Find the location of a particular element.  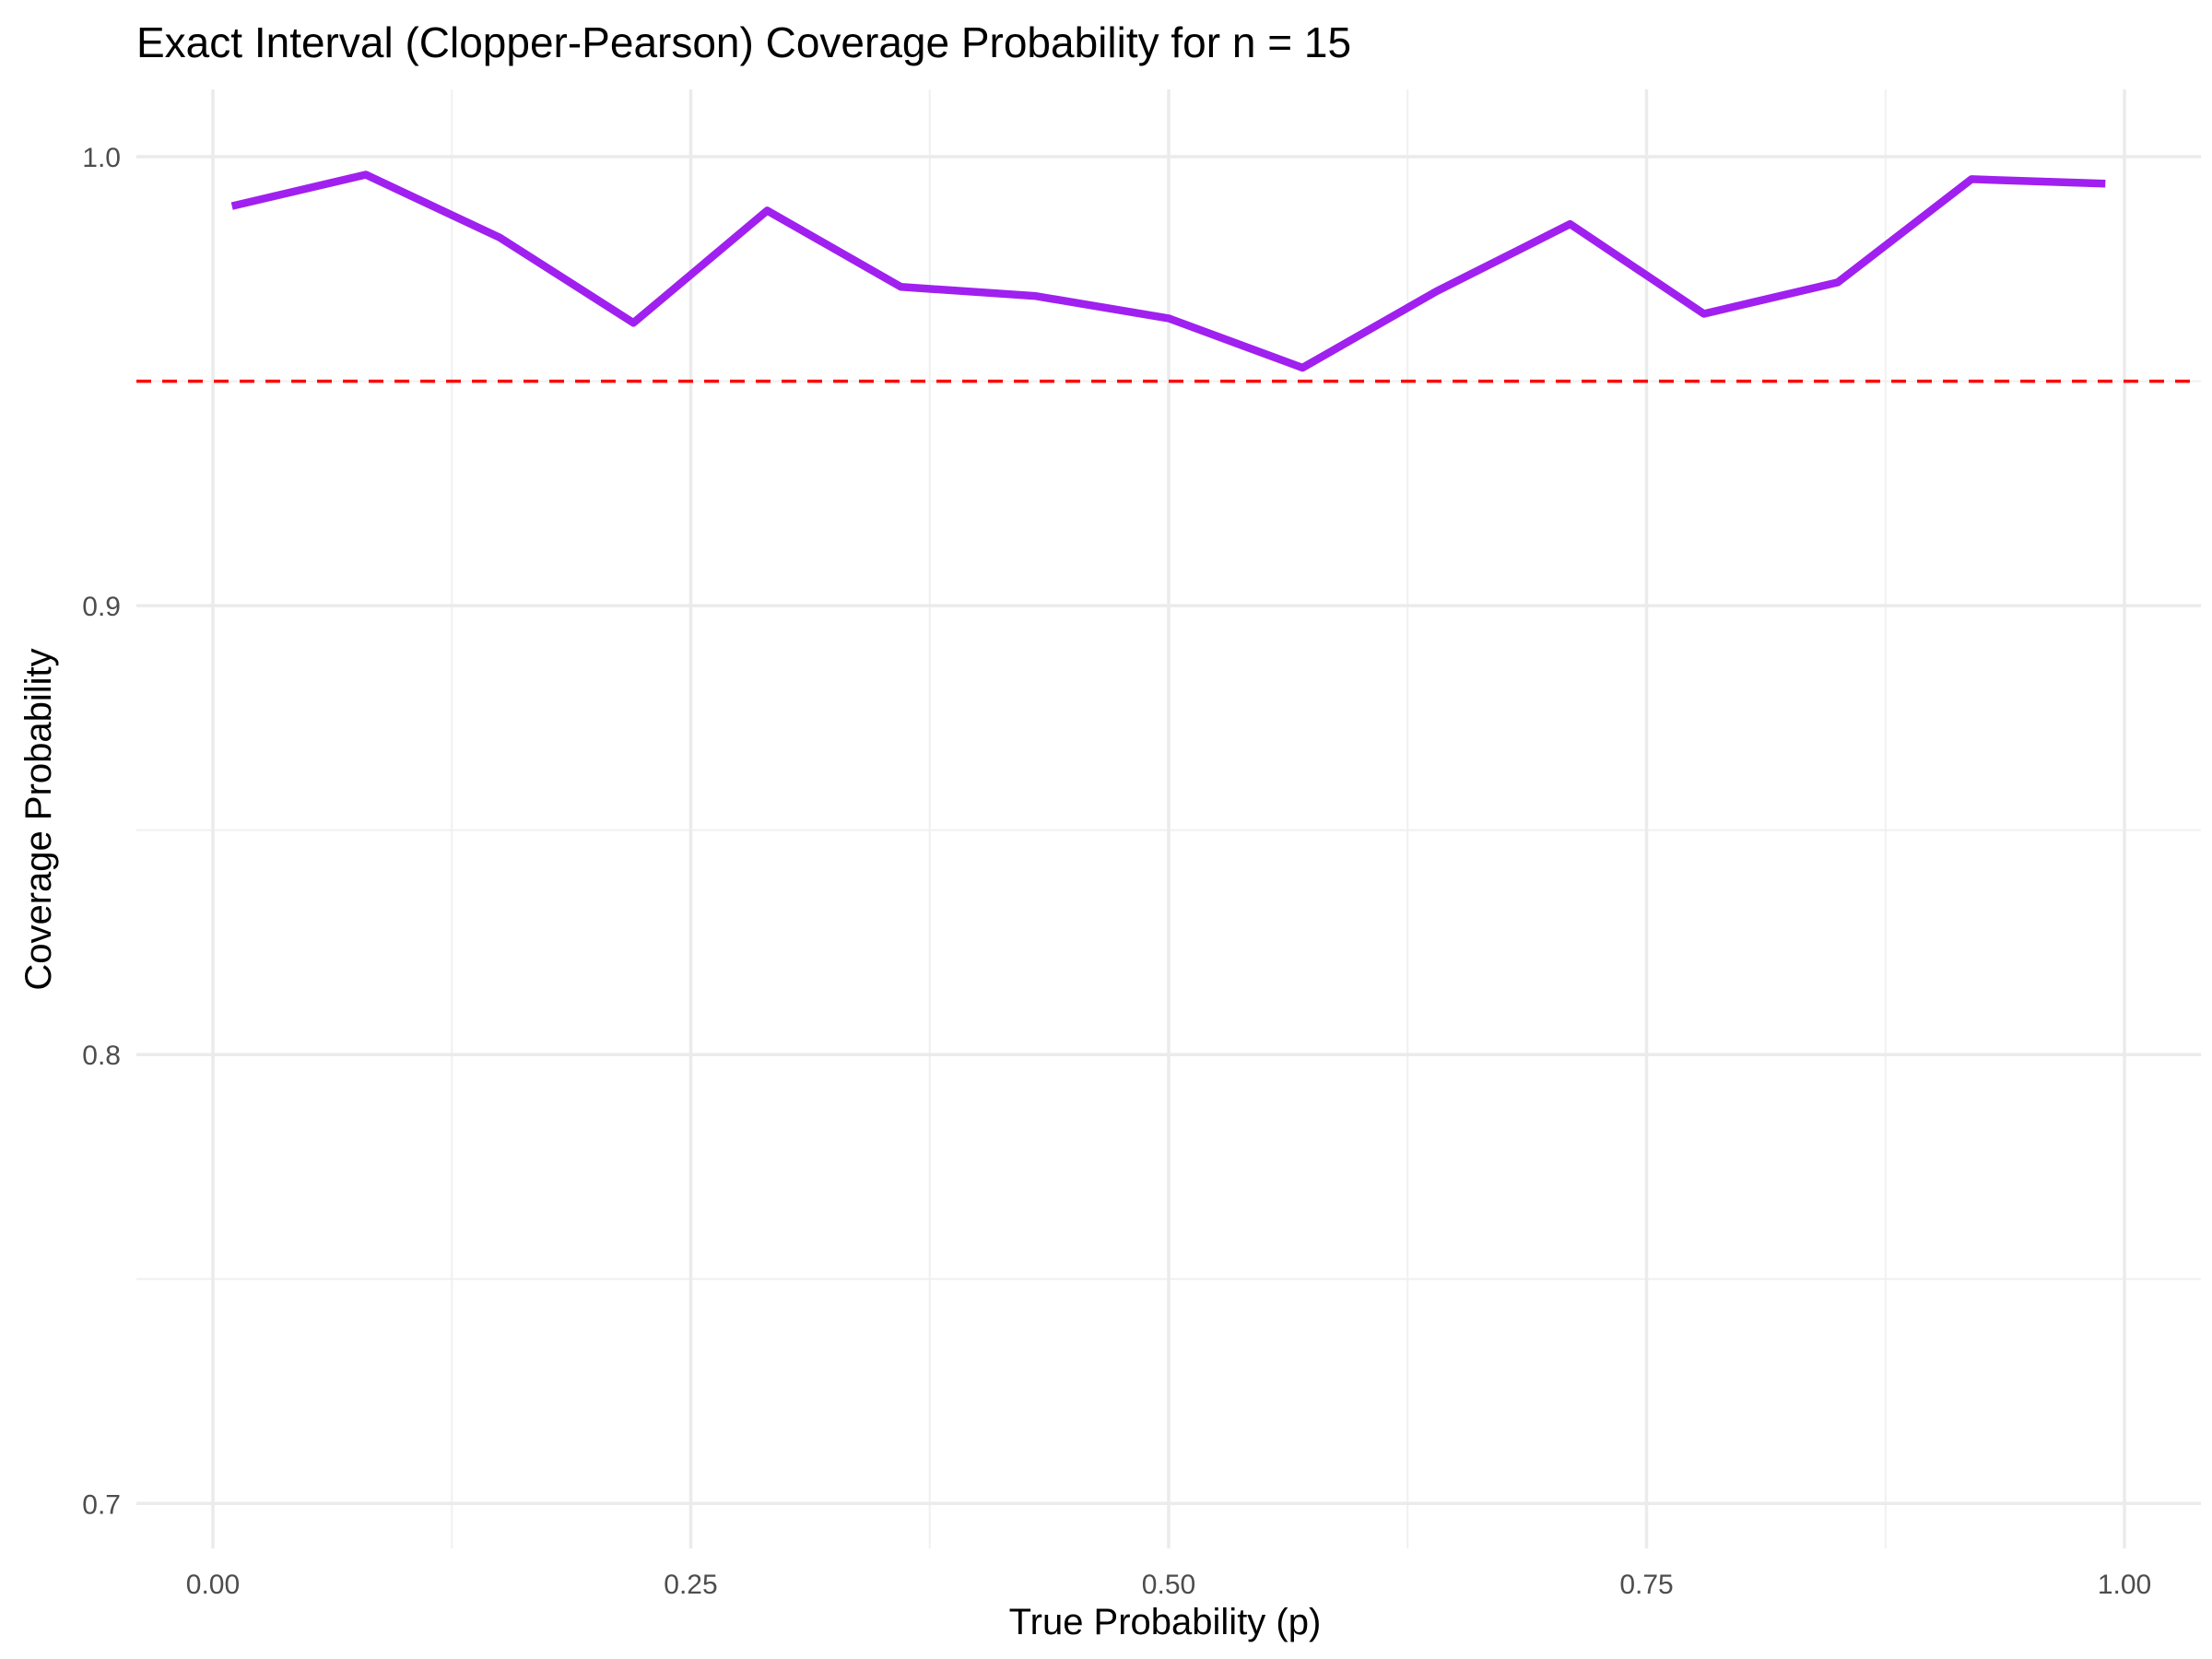

x-tick-label: 1.00 is located at coordinates (2124, 1585).